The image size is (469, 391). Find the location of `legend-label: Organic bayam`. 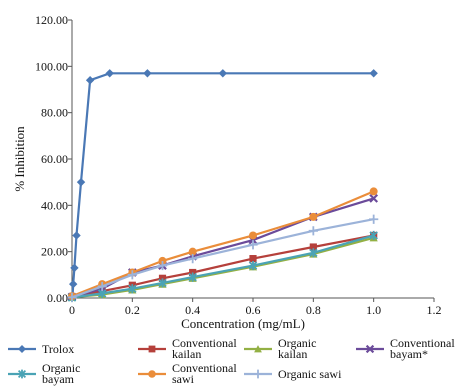

legend-label: Organic bayam is located at coordinates (61, 373).